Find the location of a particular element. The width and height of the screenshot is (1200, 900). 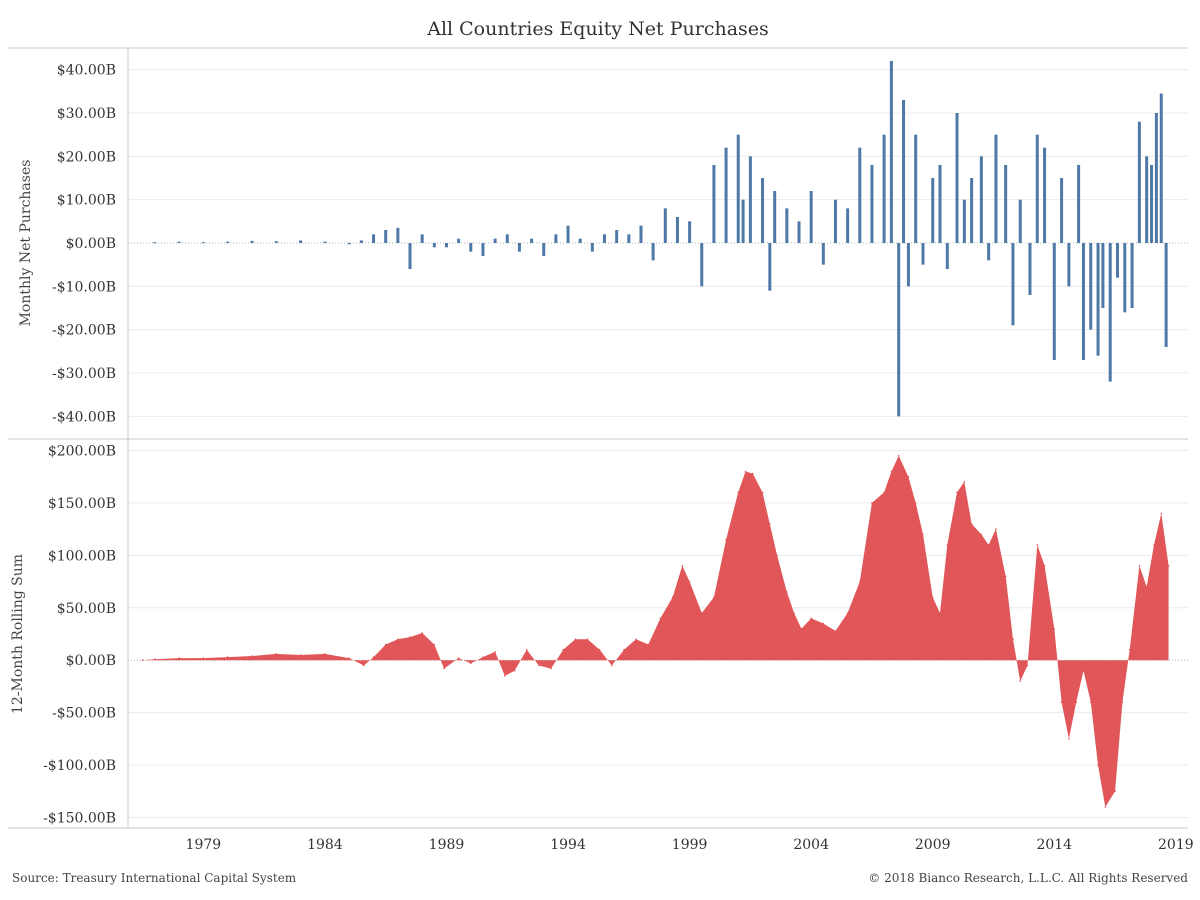

monthly-y-tick-label: $40.00B is located at coordinates (86, 71).